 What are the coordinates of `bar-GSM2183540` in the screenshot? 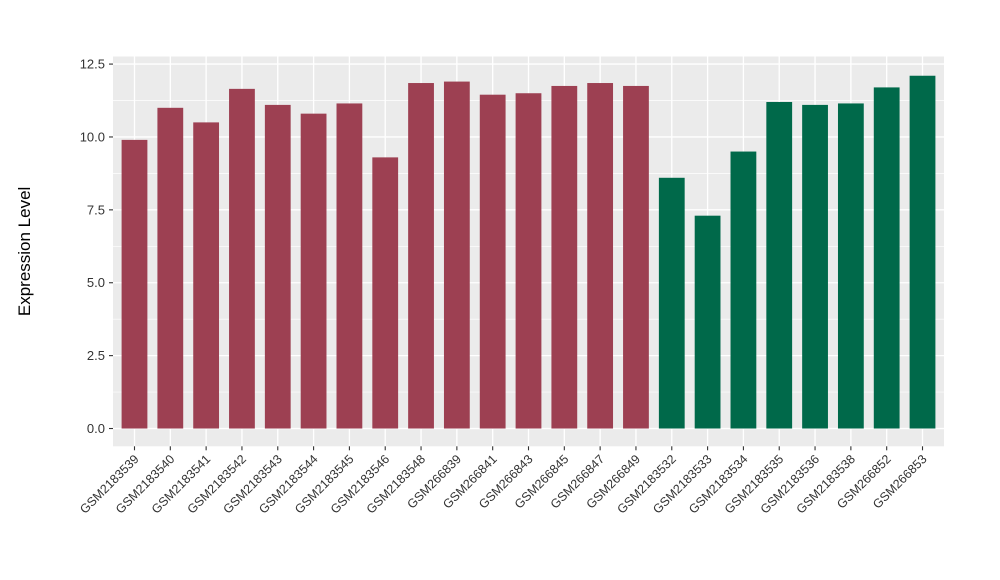 It's located at (170, 268).